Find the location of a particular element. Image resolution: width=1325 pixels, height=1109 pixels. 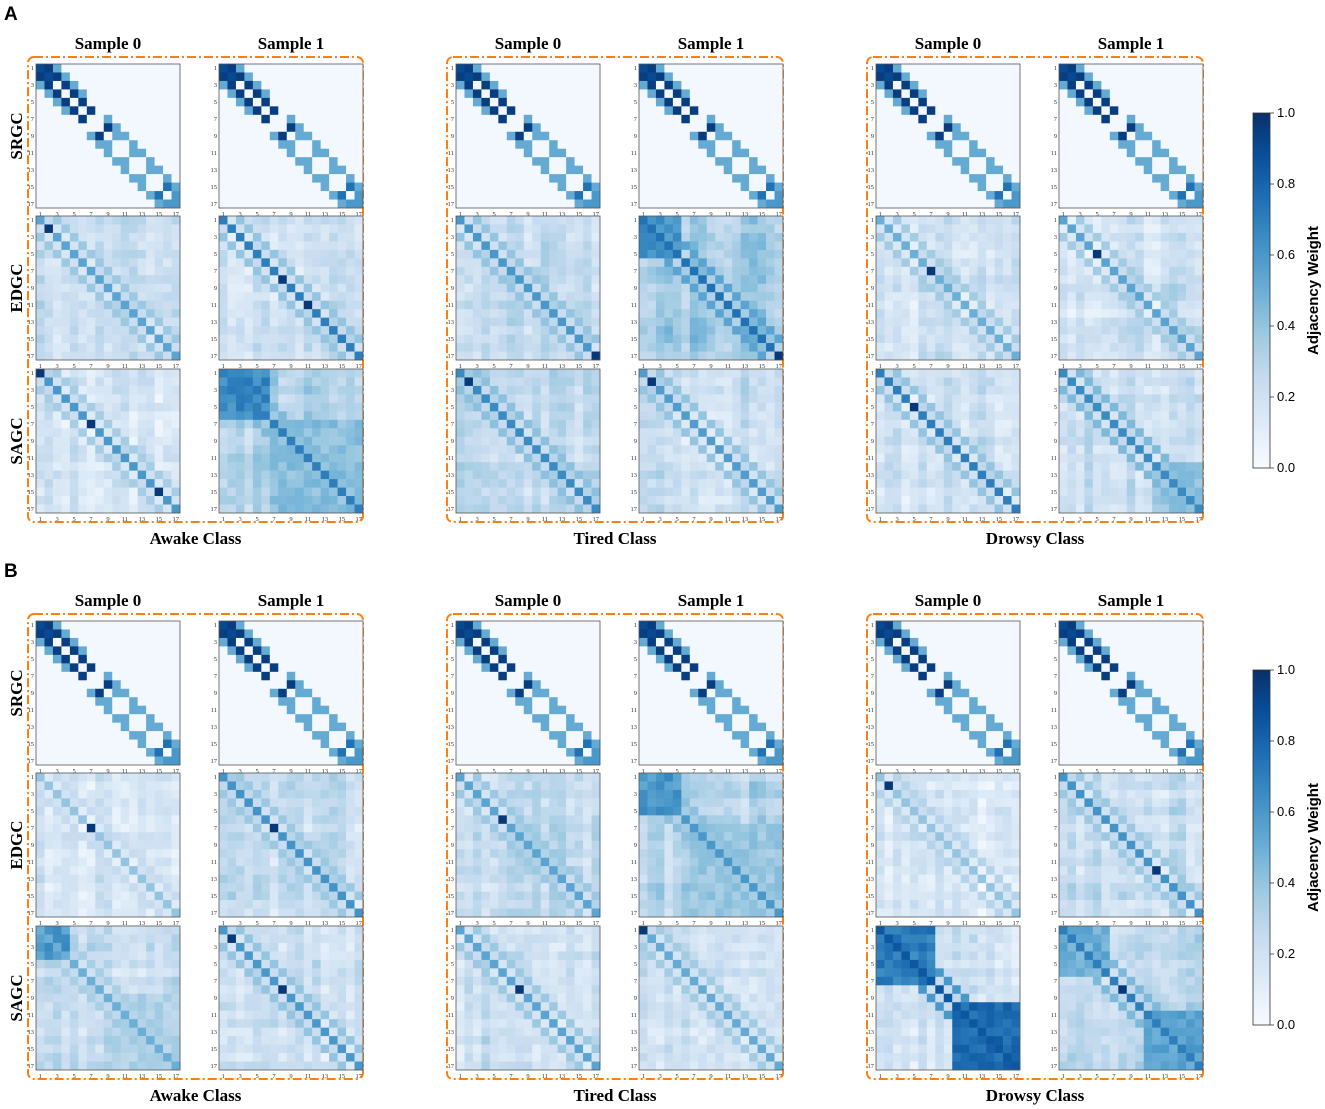

y-tick-label: 11 is located at coordinates (214, 458).